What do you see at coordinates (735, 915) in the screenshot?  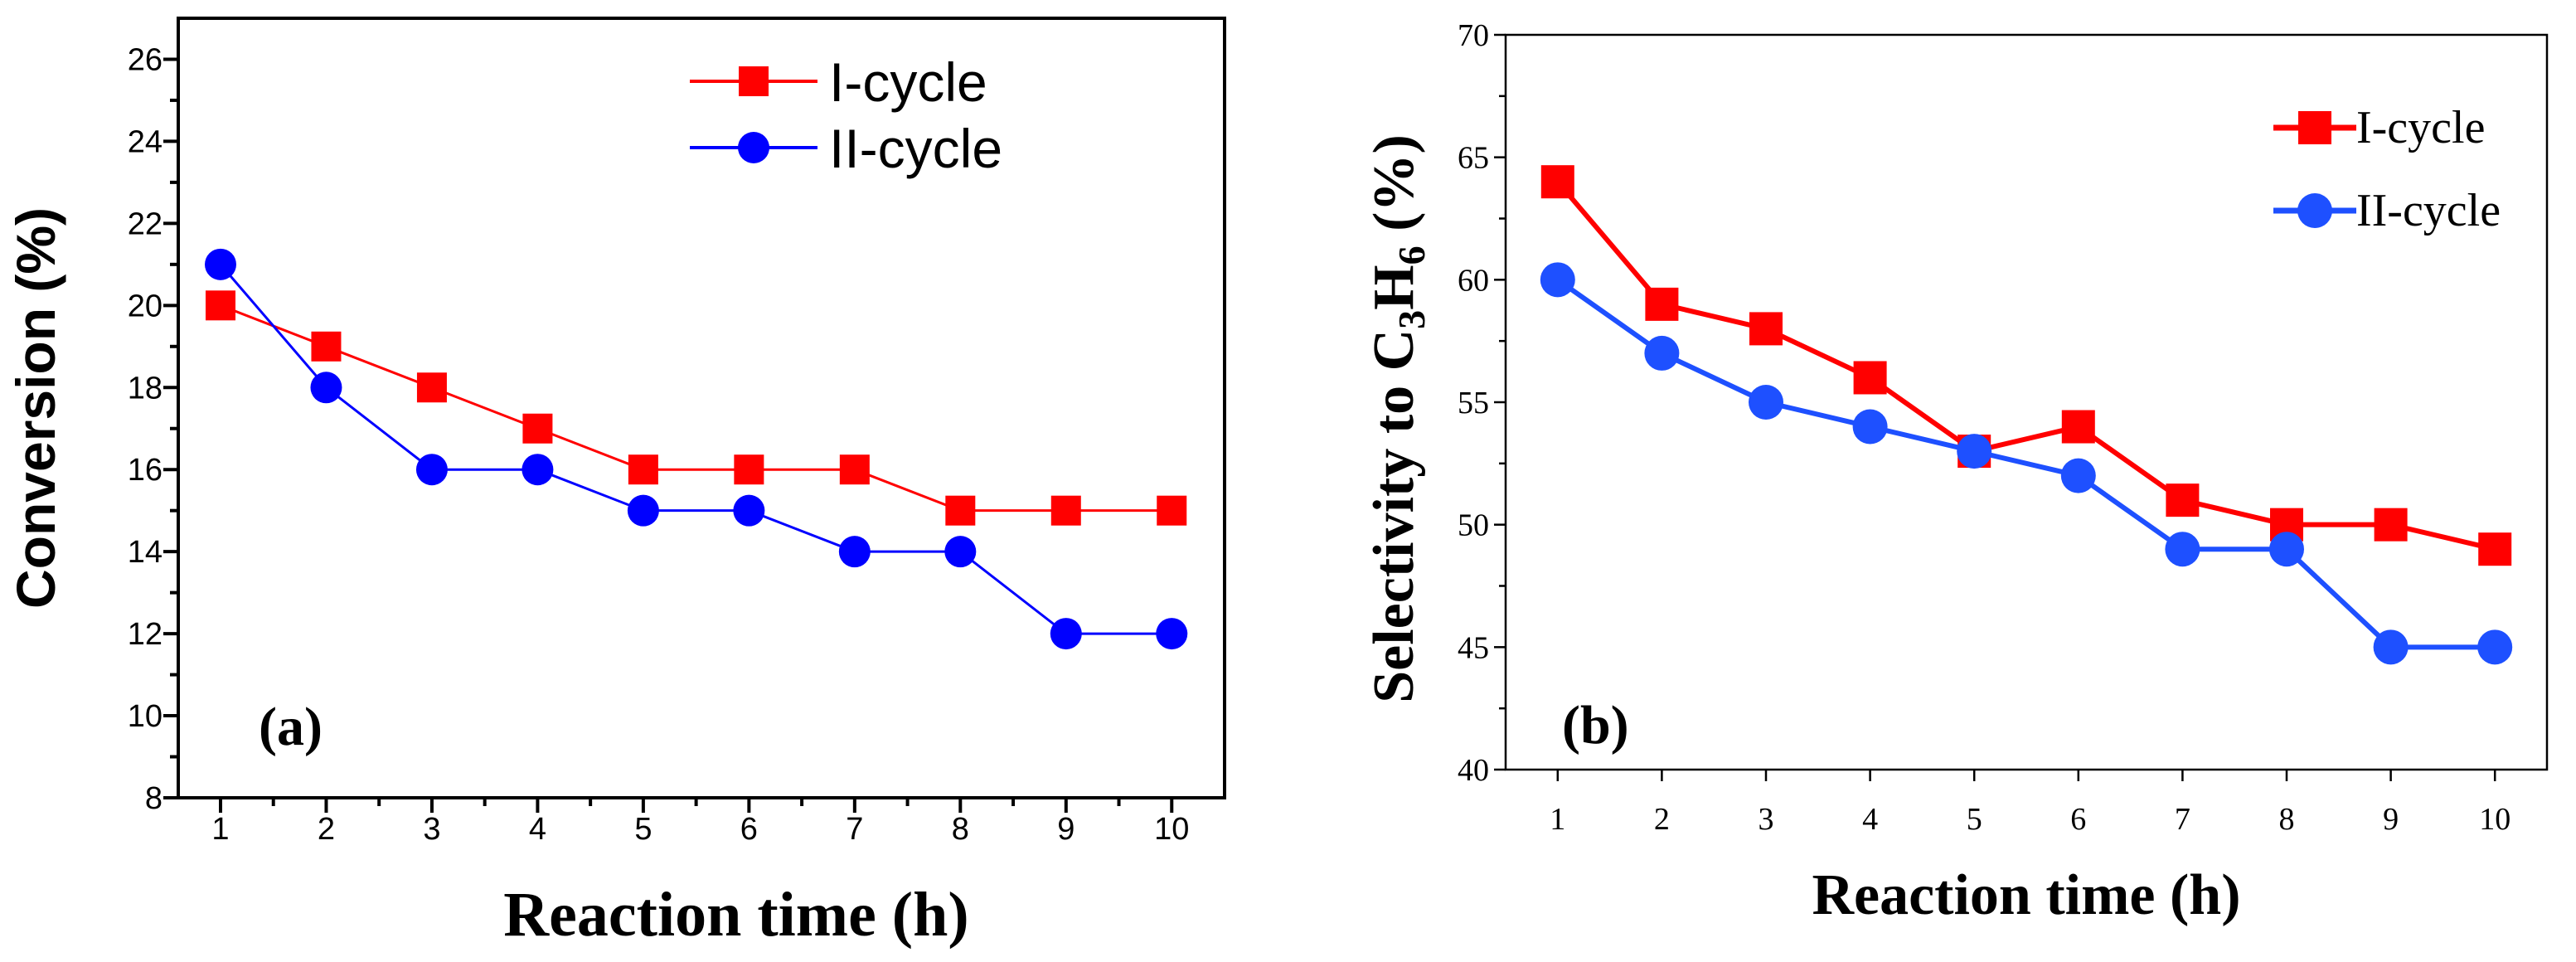 I see `chart-a-xlabel: Reaction time (h)` at bounding box center [735, 915].